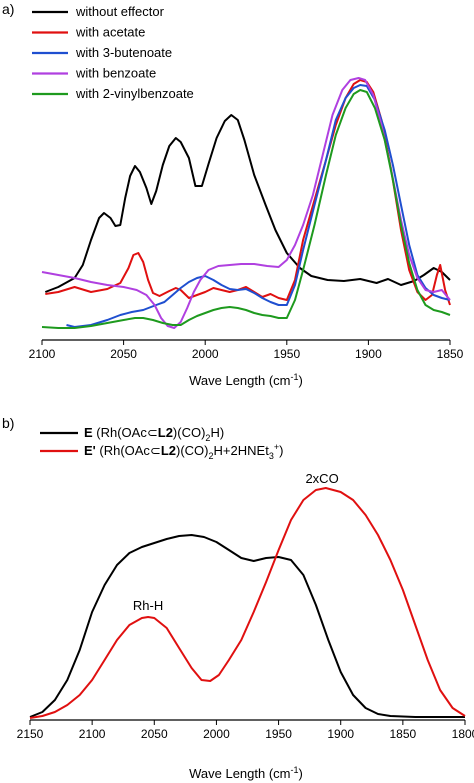  Describe the element at coordinates (246, 773) in the screenshot. I see `panel-b-x-axis-label: Wave Length (cm-1)` at that location.